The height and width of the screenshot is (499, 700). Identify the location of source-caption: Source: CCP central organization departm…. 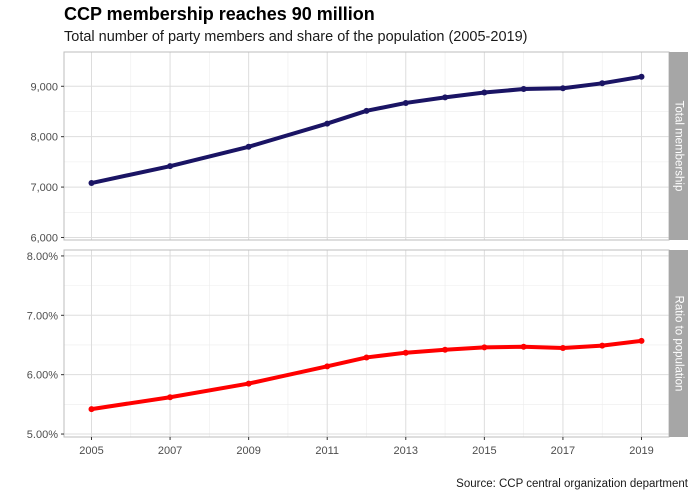
(572, 484).